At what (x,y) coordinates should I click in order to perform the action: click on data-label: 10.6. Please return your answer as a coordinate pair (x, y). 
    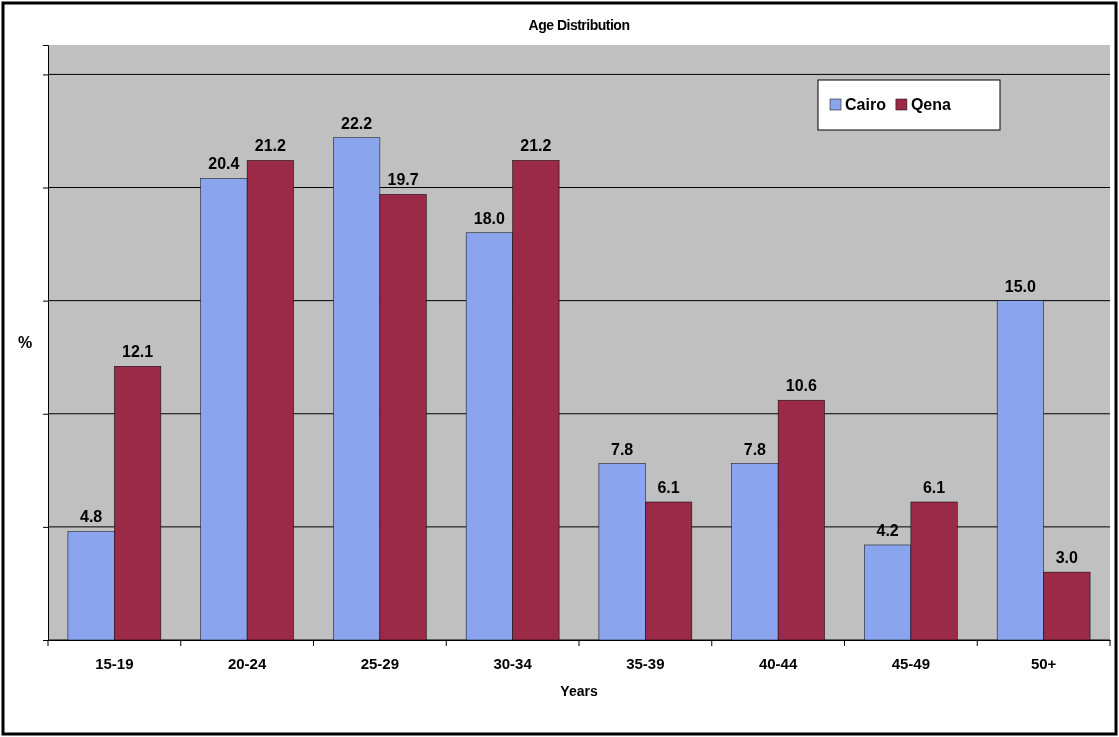
    Looking at the image, I should click on (801, 386).